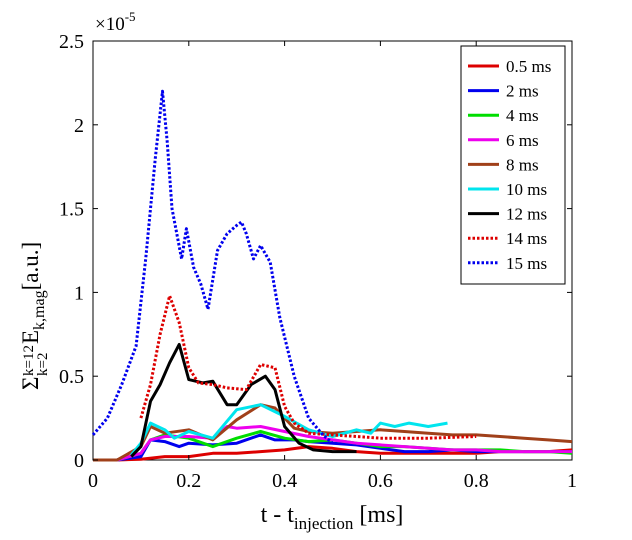  I want to click on svg-text: Ek,mag[a.u.], so click(33, 293).